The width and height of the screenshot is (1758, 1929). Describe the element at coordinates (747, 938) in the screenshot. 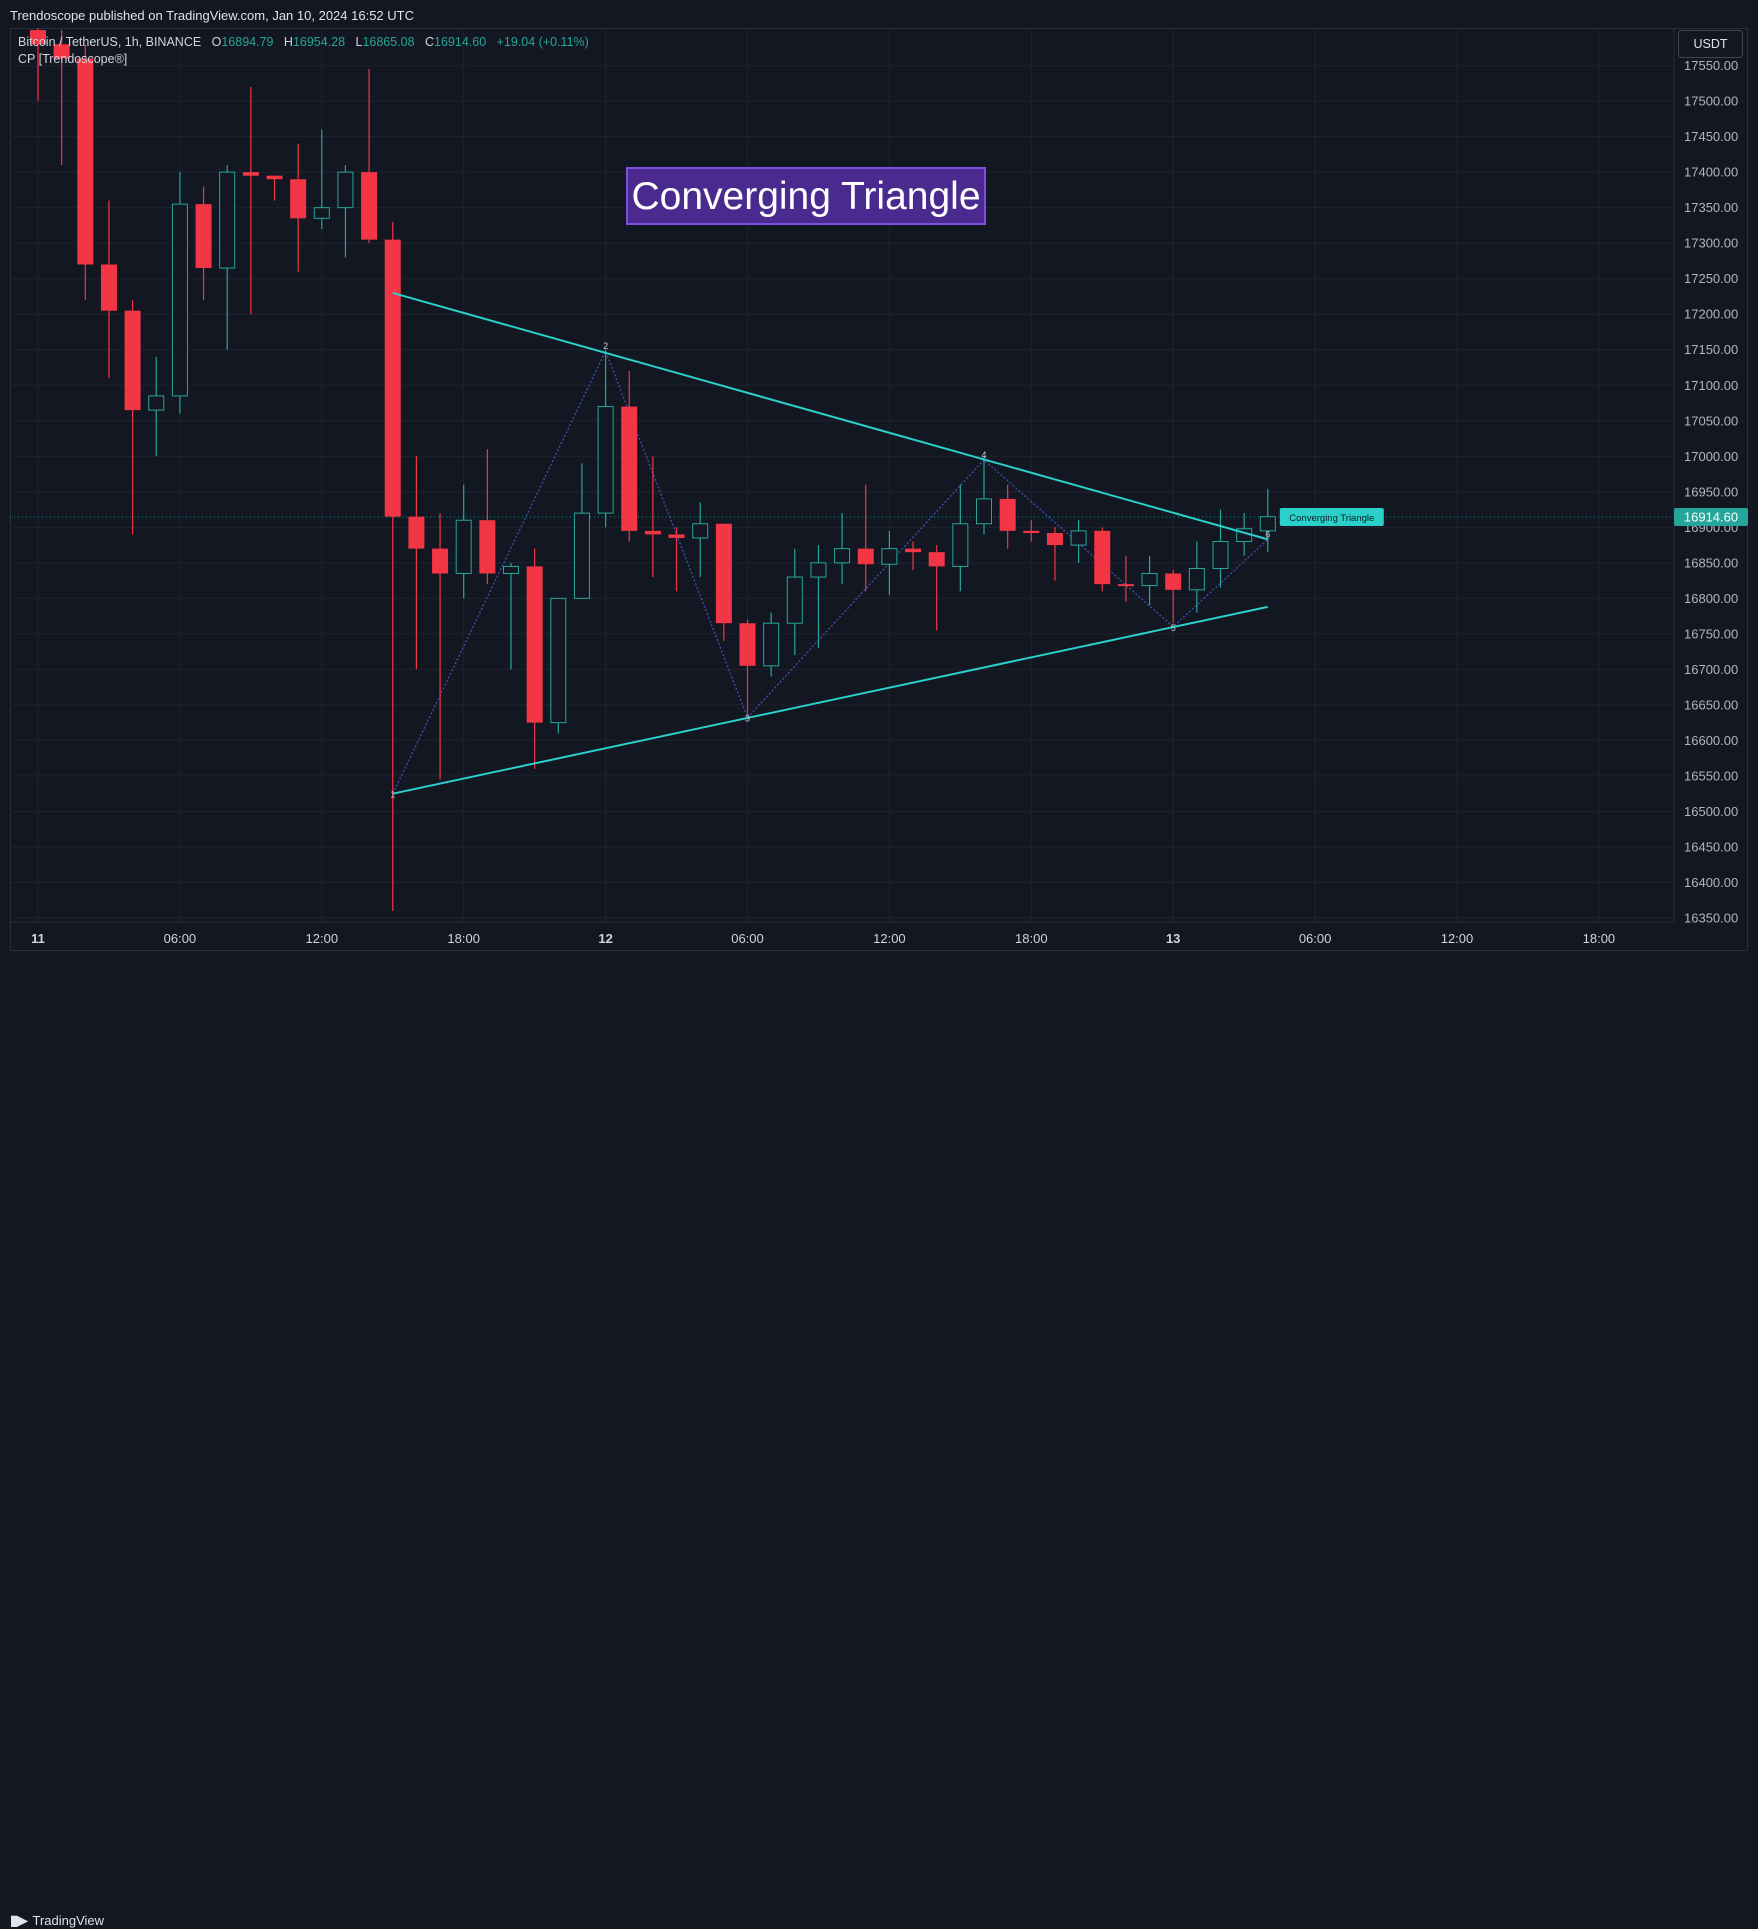

I see `time-tick-label: 06:00` at that location.